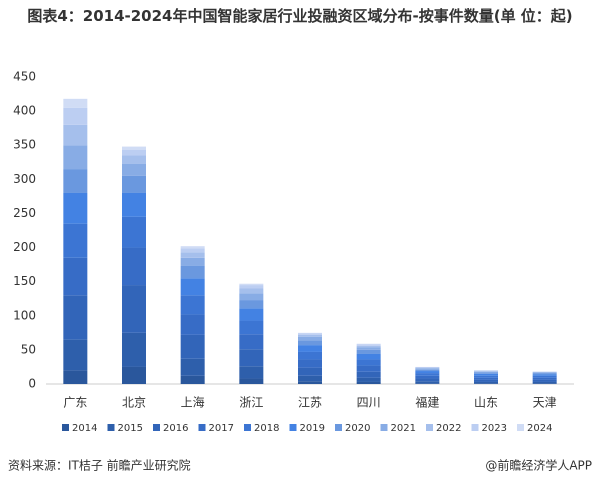 This screenshot has height=488, width=600. What do you see at coordinates (175, 428) in the screenshot?
I see `legend-label: 2016` at bounding box center [175, 428].